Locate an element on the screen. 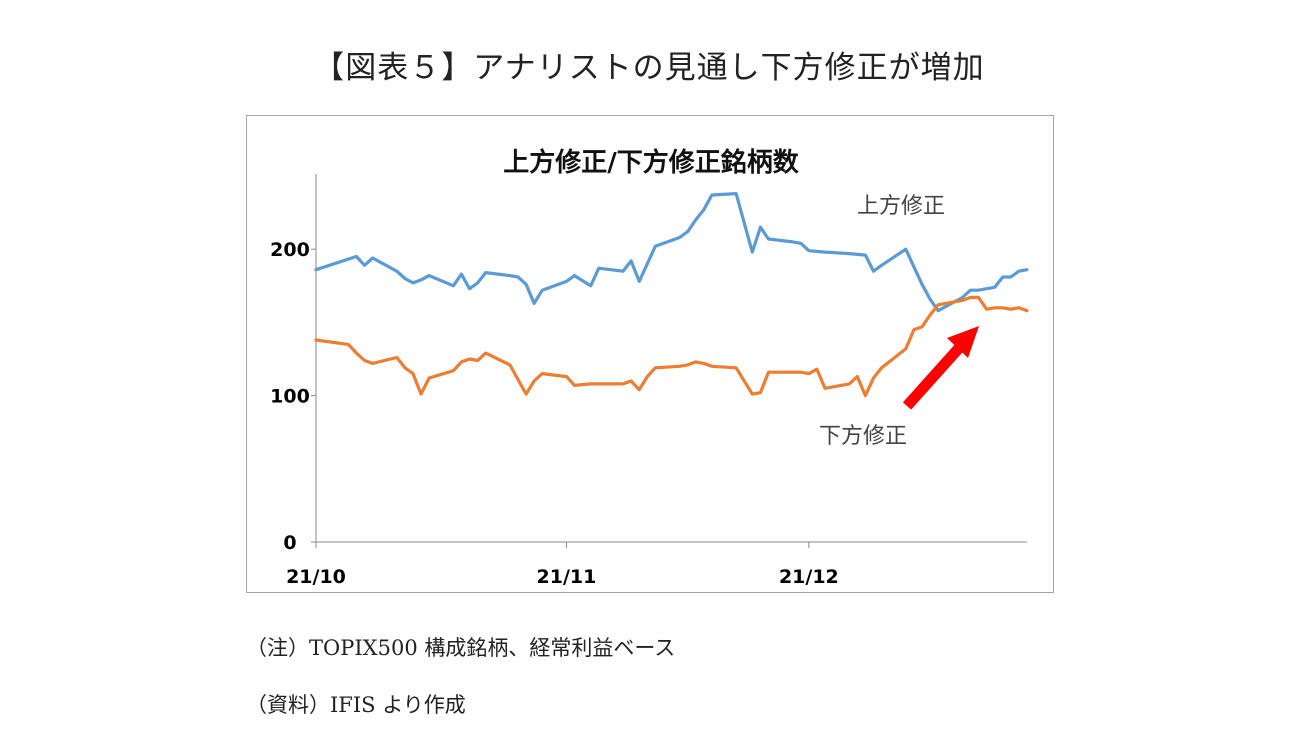  x-tick-label: 21/10 is located at coordinates (316, 577).